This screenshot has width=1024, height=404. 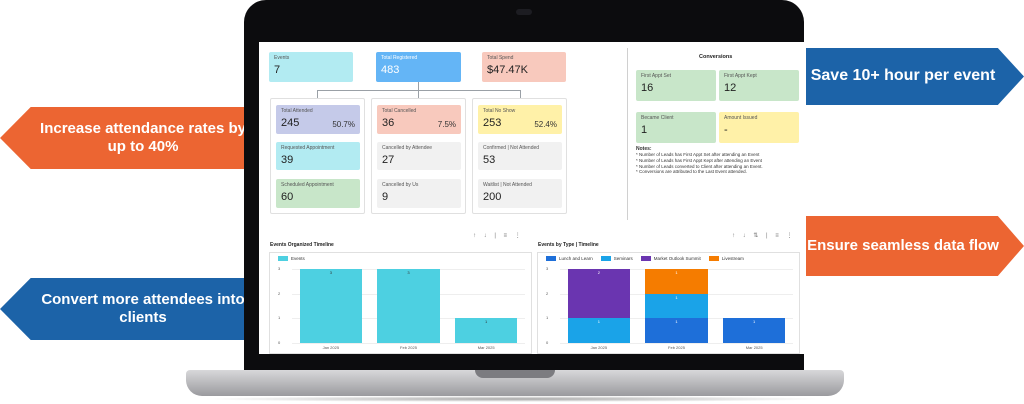 What do you see at coordinates (279, 293) in the screenshot?
I see `y-tick-label: 2` at bounding box center [279, 293].